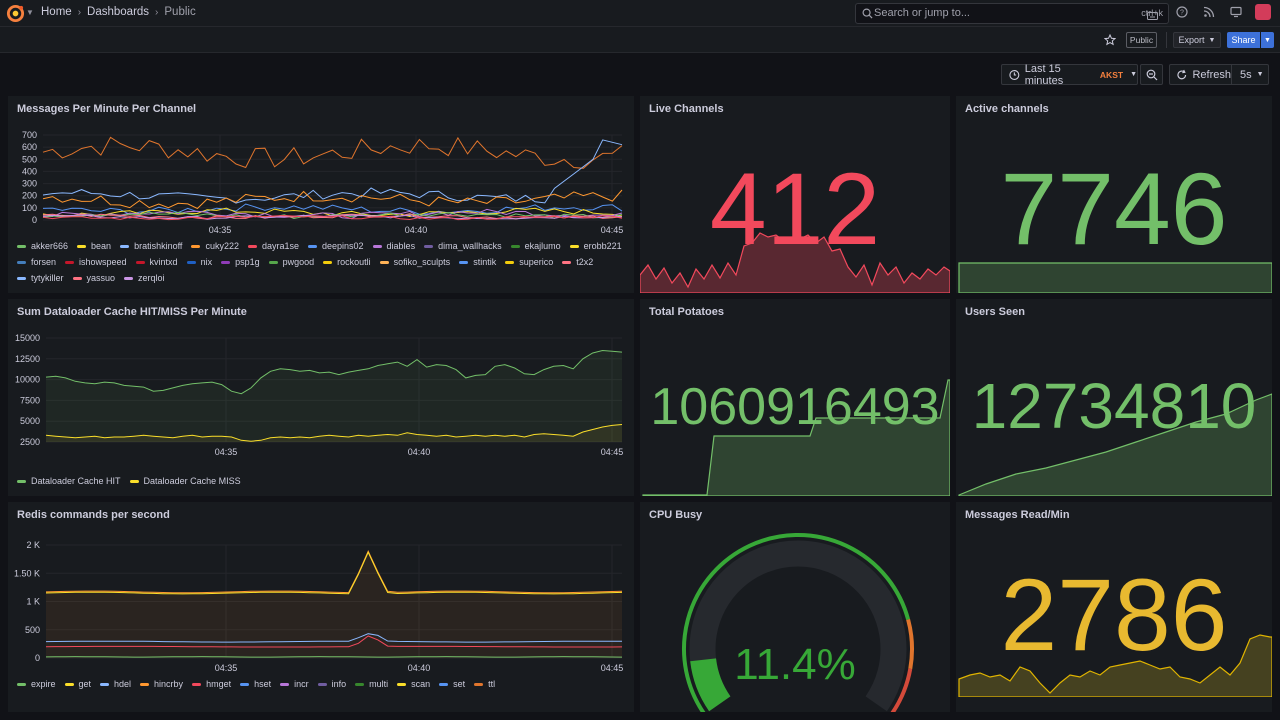 This screenshot has width=1280, height=720. Describe the element at coordinates (463, 246) in the screenshot. I see `legend-item: dima_wallhacks` at that location.